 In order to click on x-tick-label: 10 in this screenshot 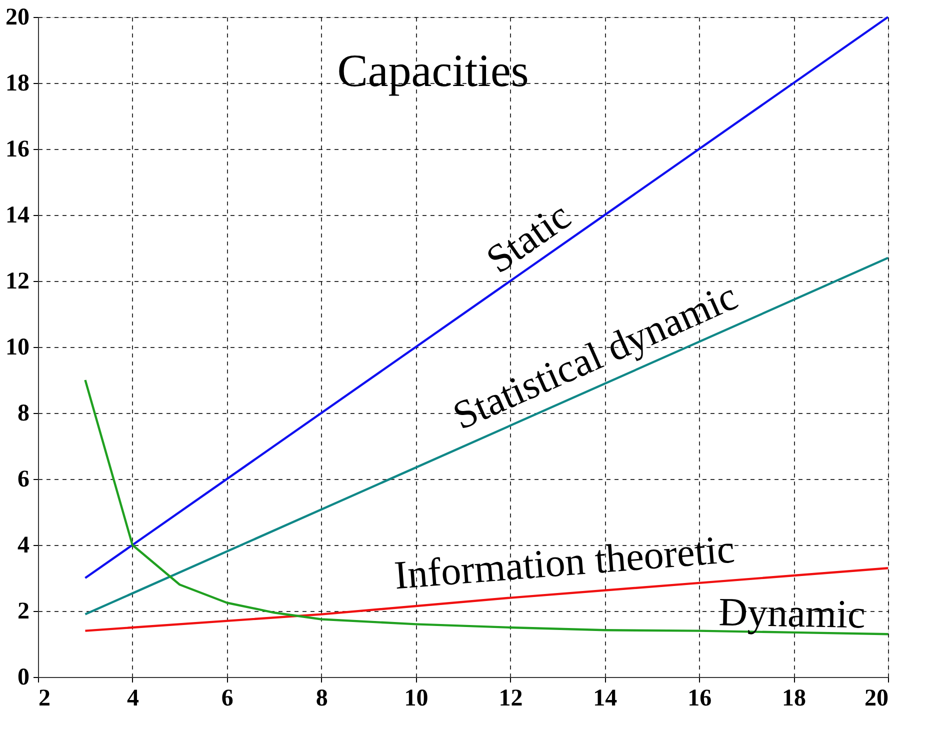, I will do `click(416, 699)`.